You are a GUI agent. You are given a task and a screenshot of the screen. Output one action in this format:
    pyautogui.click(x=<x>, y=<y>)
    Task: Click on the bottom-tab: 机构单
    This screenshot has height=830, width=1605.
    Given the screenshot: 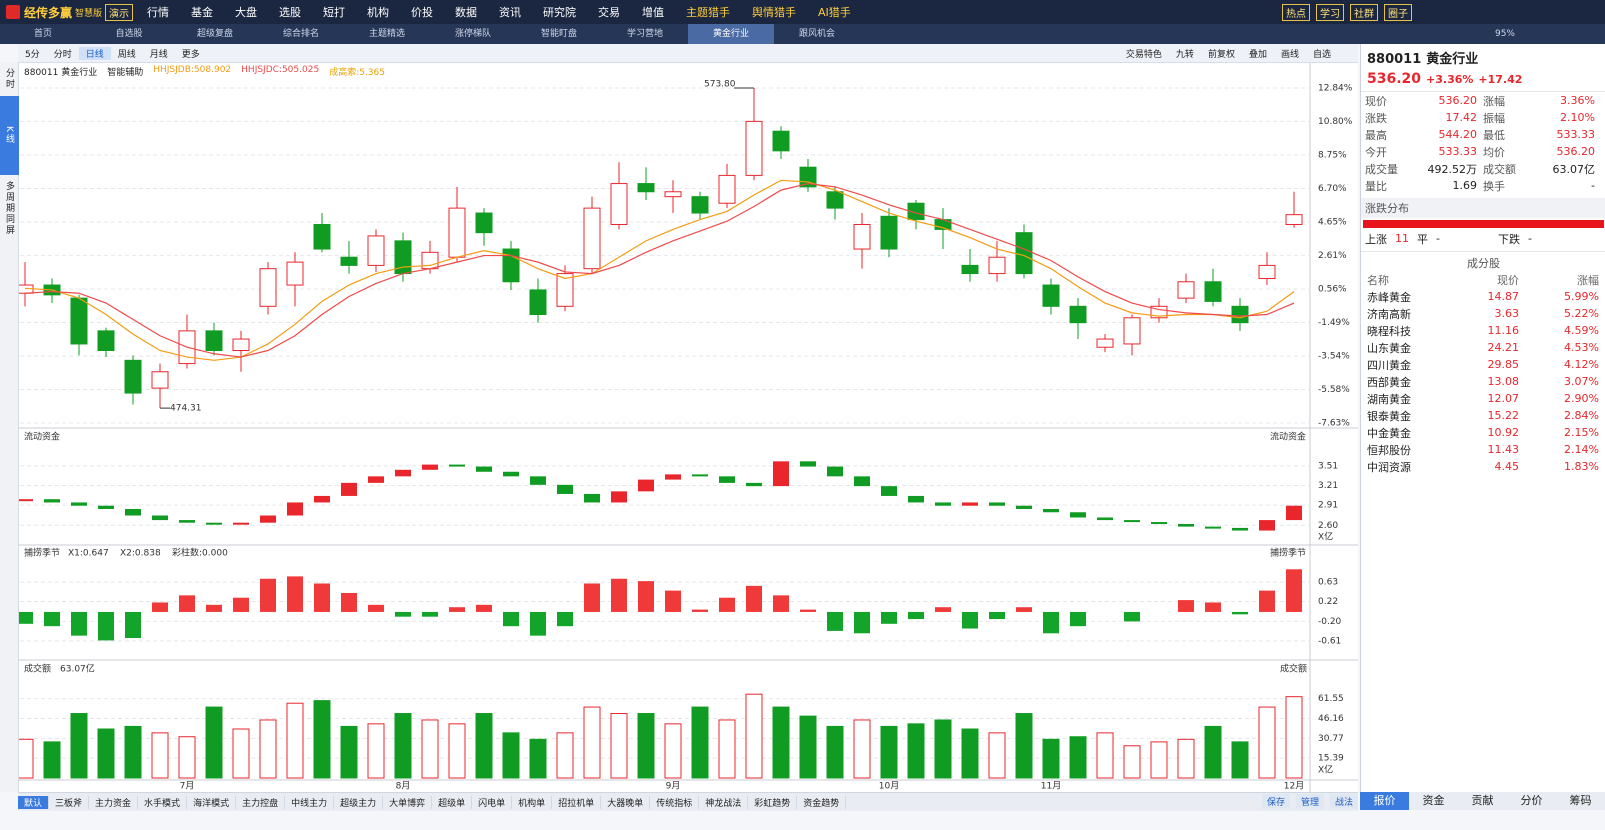 What is the action you would take?
    pyautogui.click(x=532, y=802)
    